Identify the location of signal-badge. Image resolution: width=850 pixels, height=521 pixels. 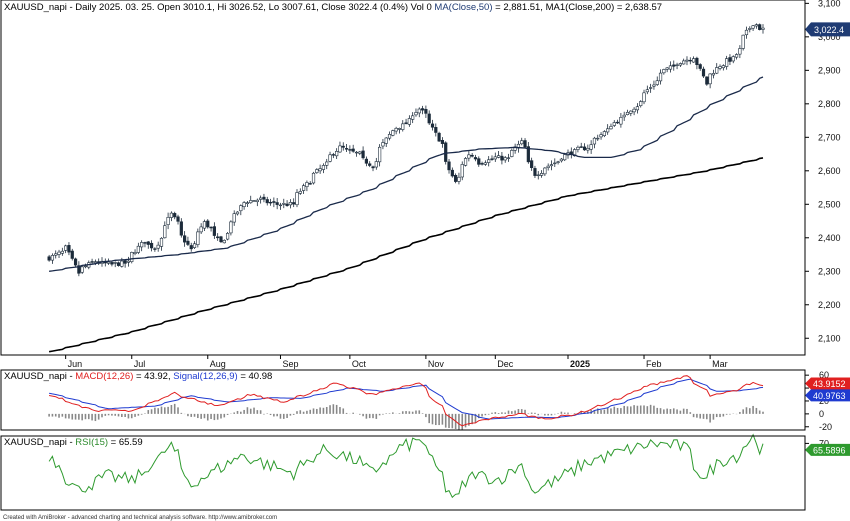
(827, 395).